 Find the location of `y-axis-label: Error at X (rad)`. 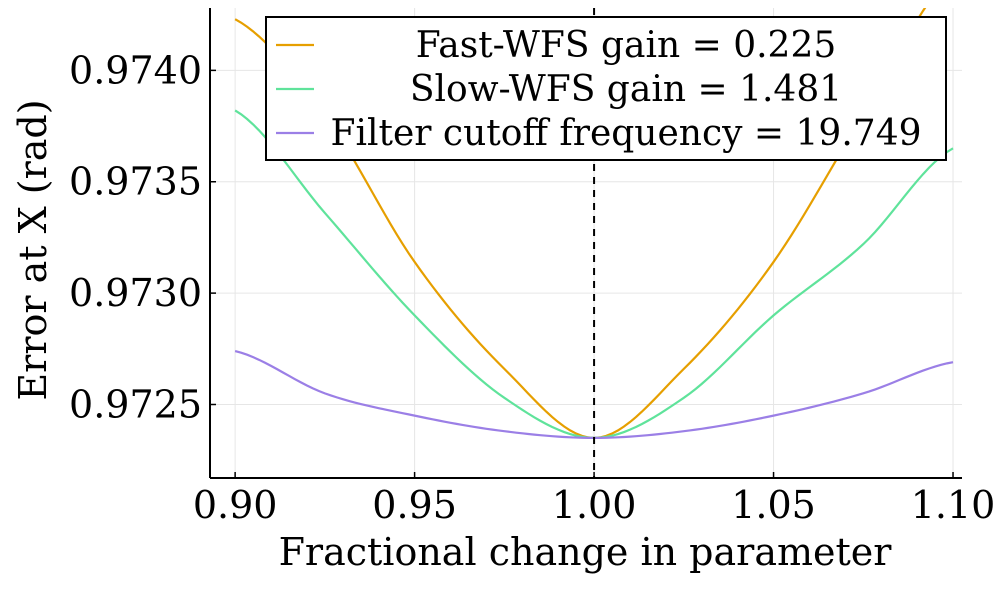

y-axis-label: Error at X (rad) is located at coordinates (33, 249).